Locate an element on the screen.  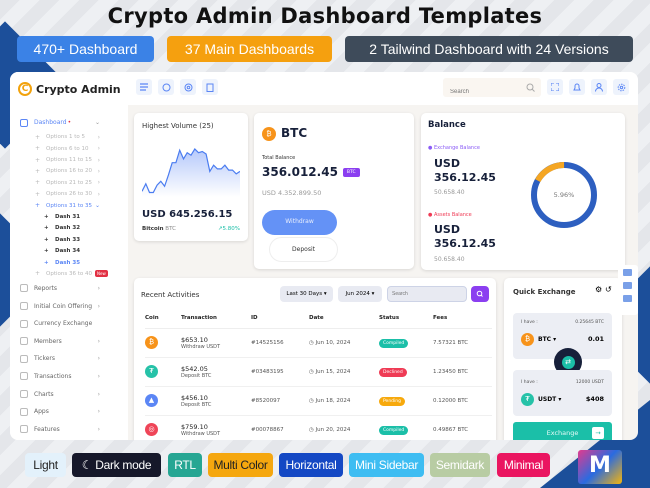
user-icon is located at coordinates (599, 87).